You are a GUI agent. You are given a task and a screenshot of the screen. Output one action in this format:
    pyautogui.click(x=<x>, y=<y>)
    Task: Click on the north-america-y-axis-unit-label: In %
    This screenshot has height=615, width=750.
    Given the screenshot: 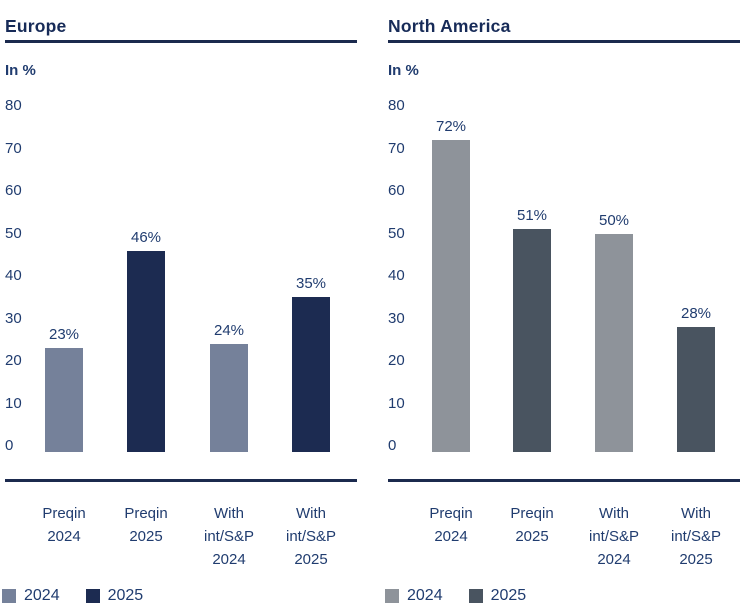 What is the action you would take?
    pyautogui.click(x=403, y=70)
    